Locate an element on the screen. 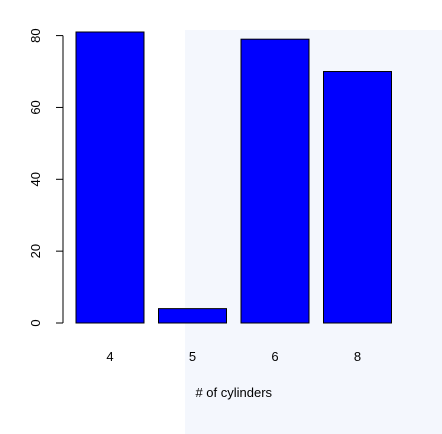  x-tick-label-5: 5 is located at coordinates (192, 356).